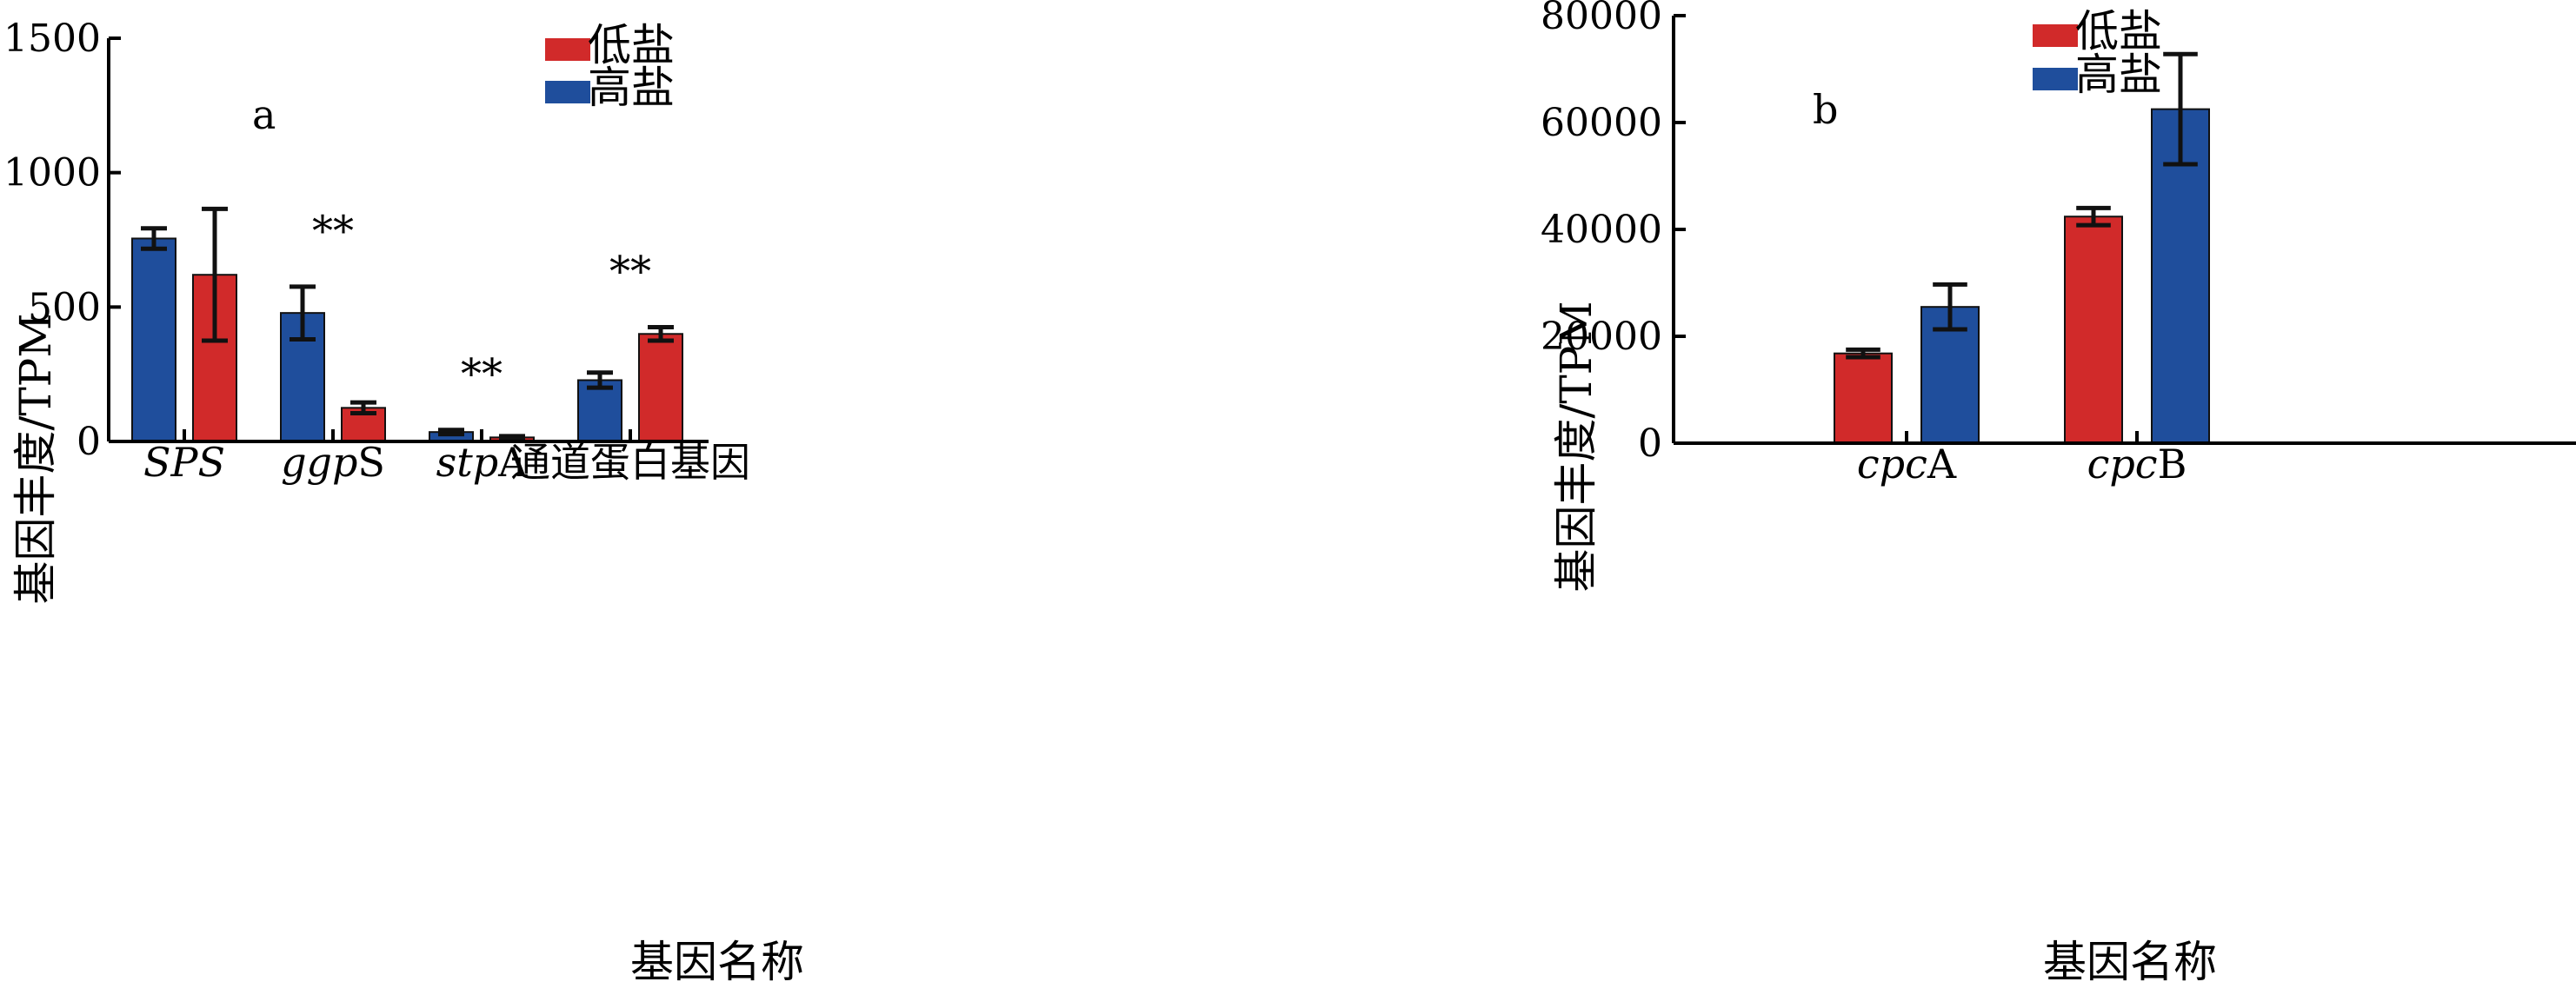  What do you see at coordinates (2118, 31) in the screenshot?
I see `legend-label-b-low_salt: 低盐` at bounding box center [2118, 31].